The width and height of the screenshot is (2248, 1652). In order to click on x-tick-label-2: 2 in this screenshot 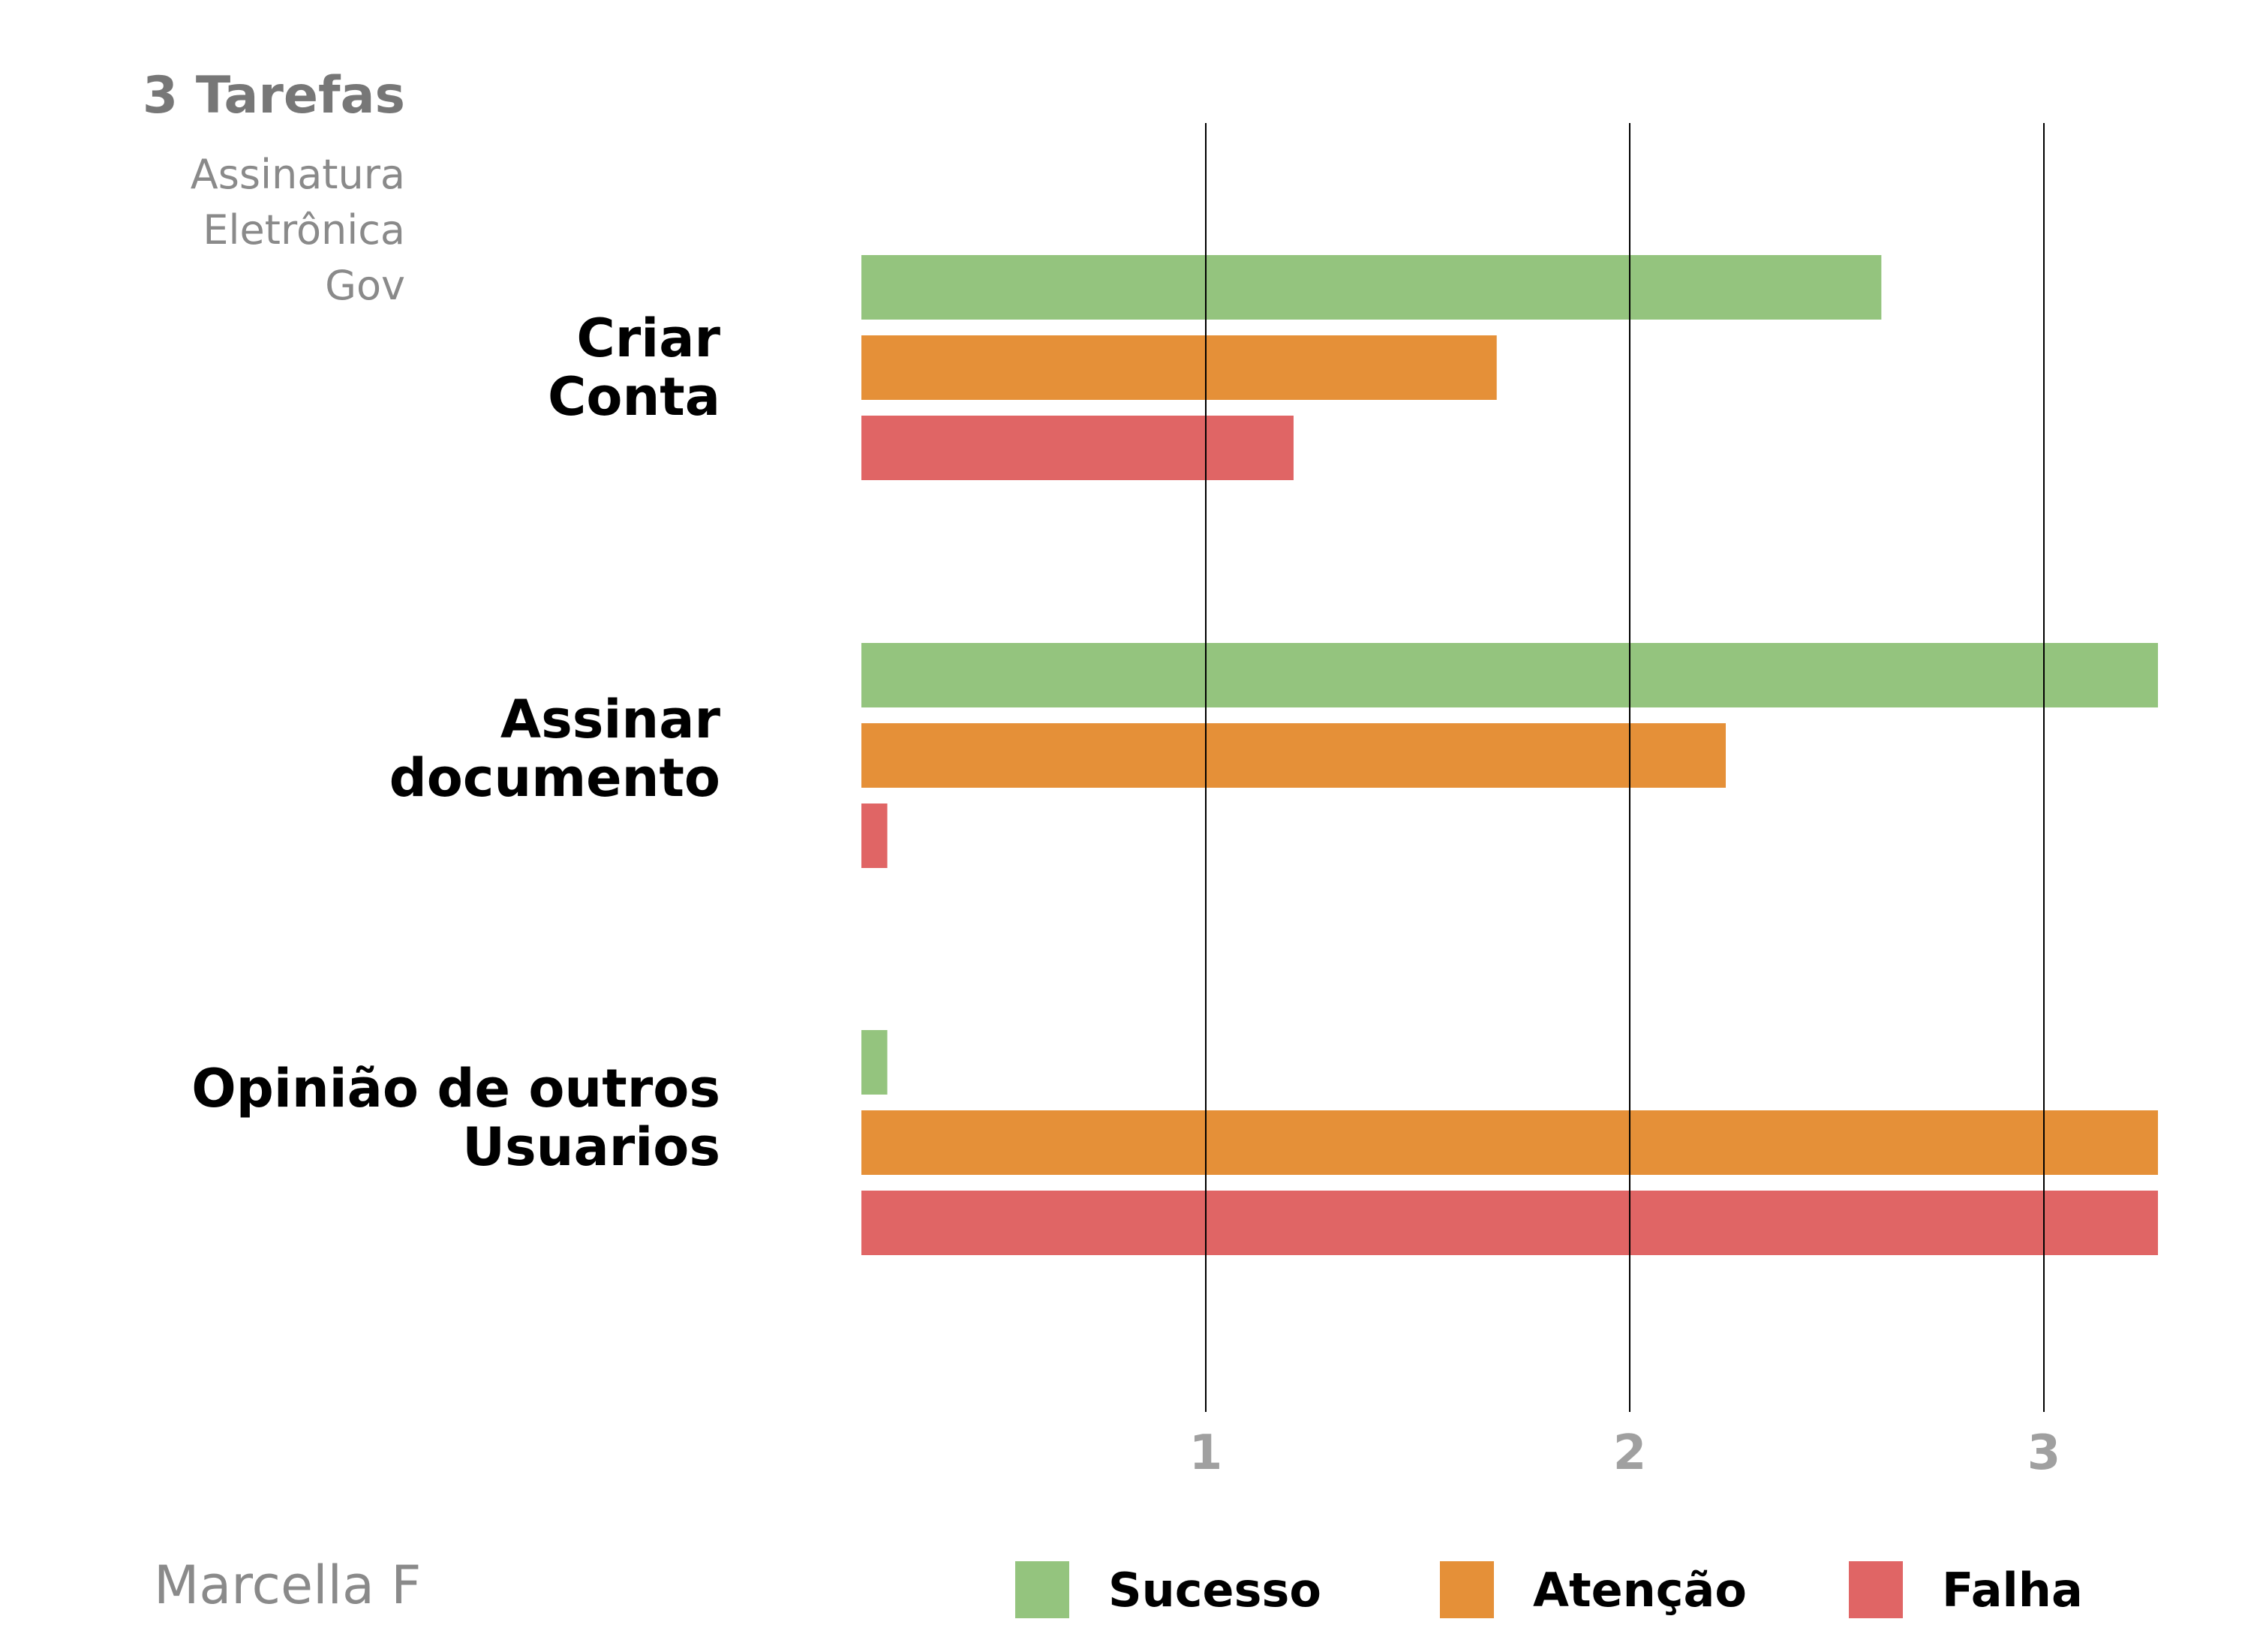, I will do `click(1630, 1453)`.